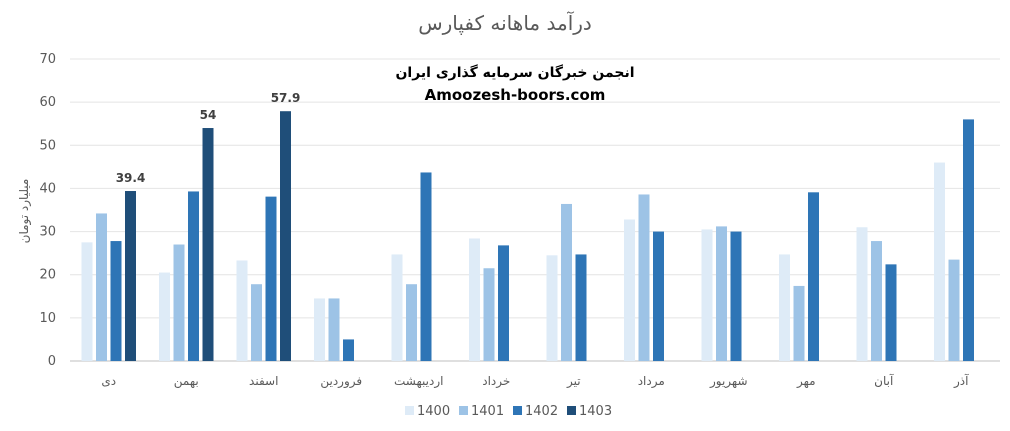 The height and width of the screenshot is (431, 1010). Describe the element at coordinates (508, 411) in the screenshot. I see `legend: 1400 1401 1402 1403` at that location.